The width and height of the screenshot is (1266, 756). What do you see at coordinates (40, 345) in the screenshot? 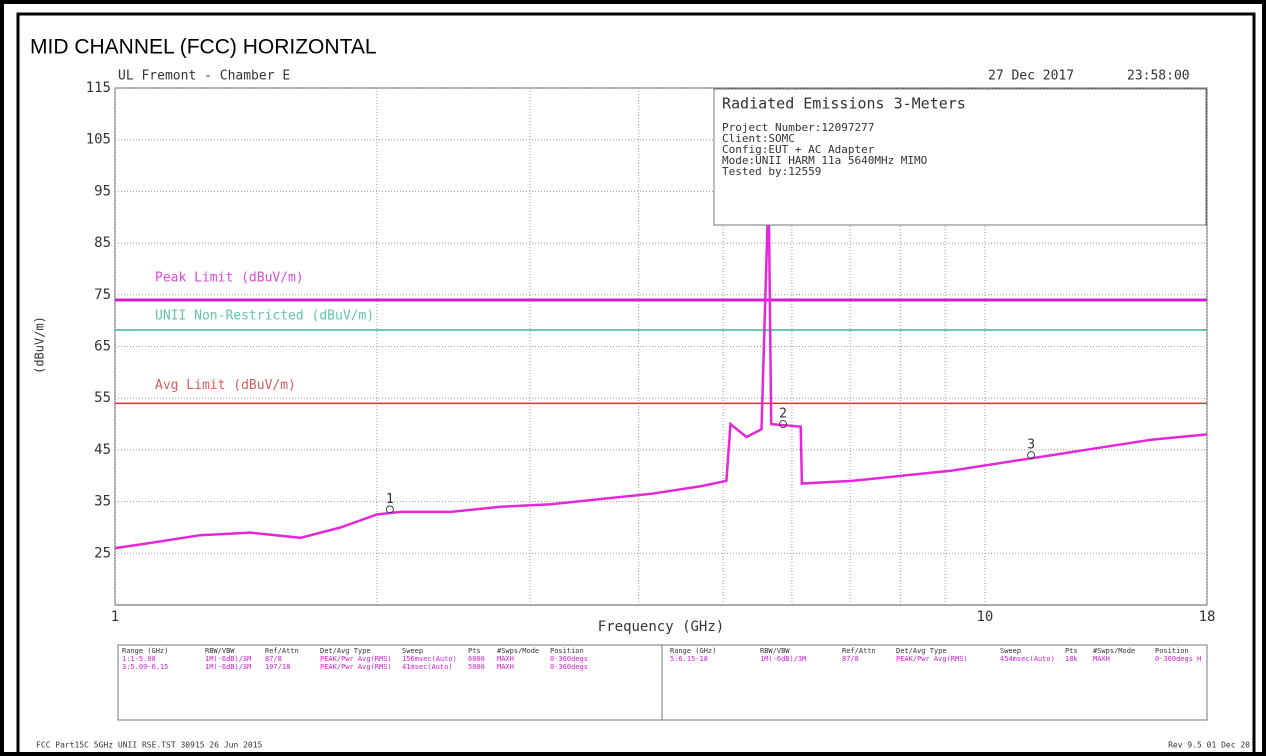
I see `y-axis-label: (dBuV/m)` at bounding box center [40, 345].